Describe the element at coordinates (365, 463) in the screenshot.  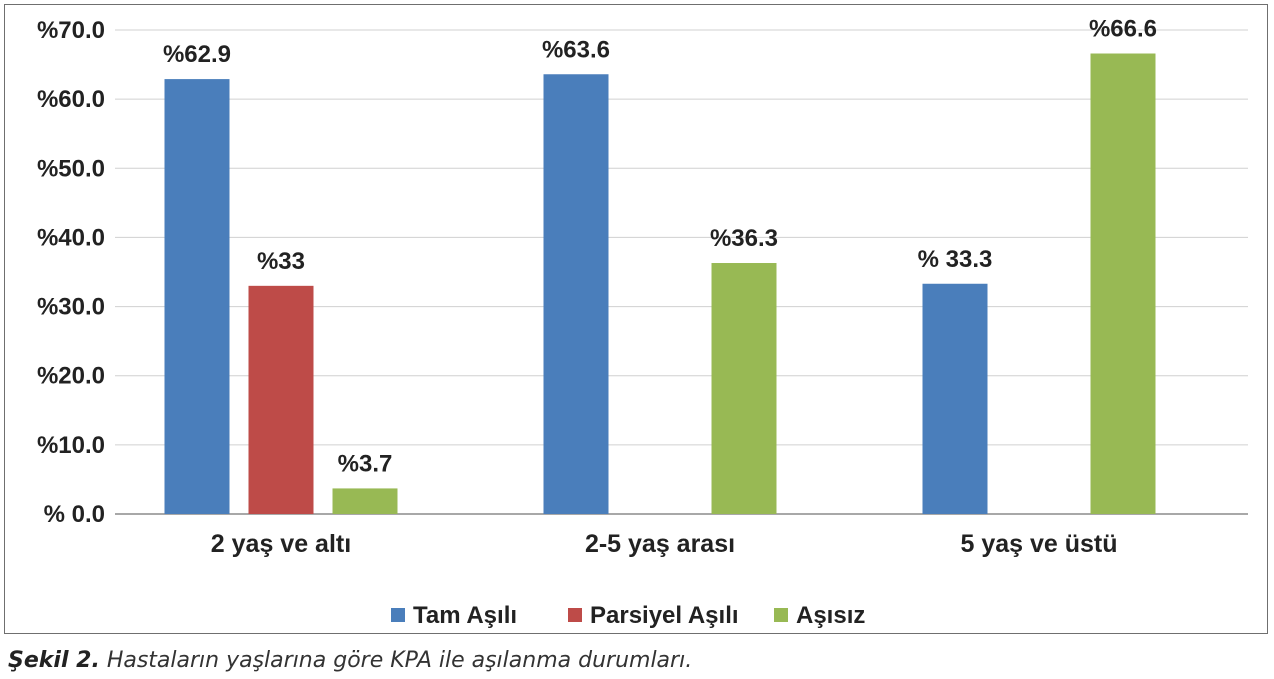
I see `data-label: %3.7` at that location.